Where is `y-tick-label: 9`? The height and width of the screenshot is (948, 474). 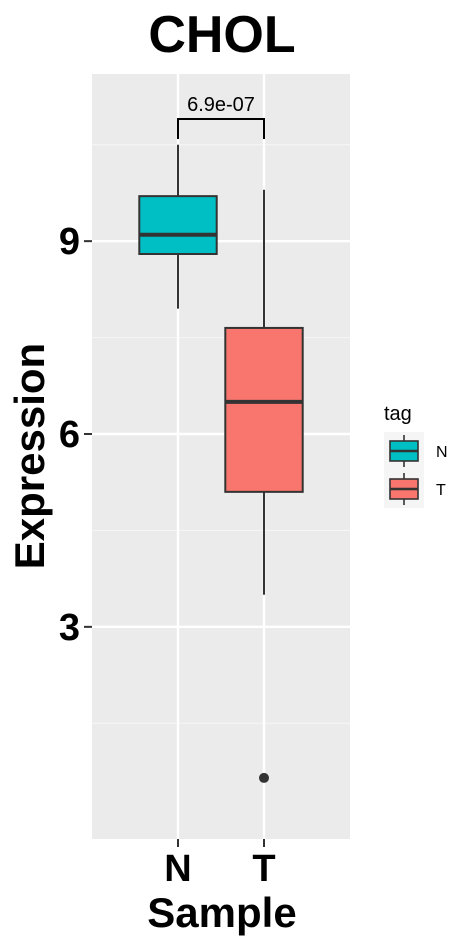 y-tick-label: 9 is located at coordinates (69, 242).